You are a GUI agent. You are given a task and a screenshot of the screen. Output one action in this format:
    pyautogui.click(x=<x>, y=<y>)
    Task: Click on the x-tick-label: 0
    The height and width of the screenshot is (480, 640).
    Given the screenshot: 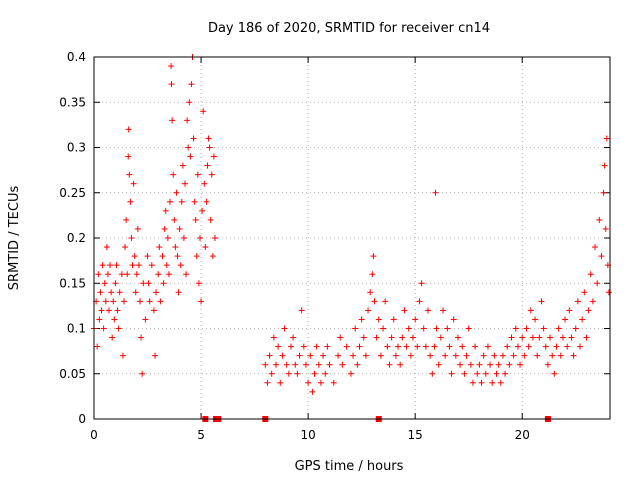 What is the action you would take?
    pyautogui.click(x=94, y=435)
    